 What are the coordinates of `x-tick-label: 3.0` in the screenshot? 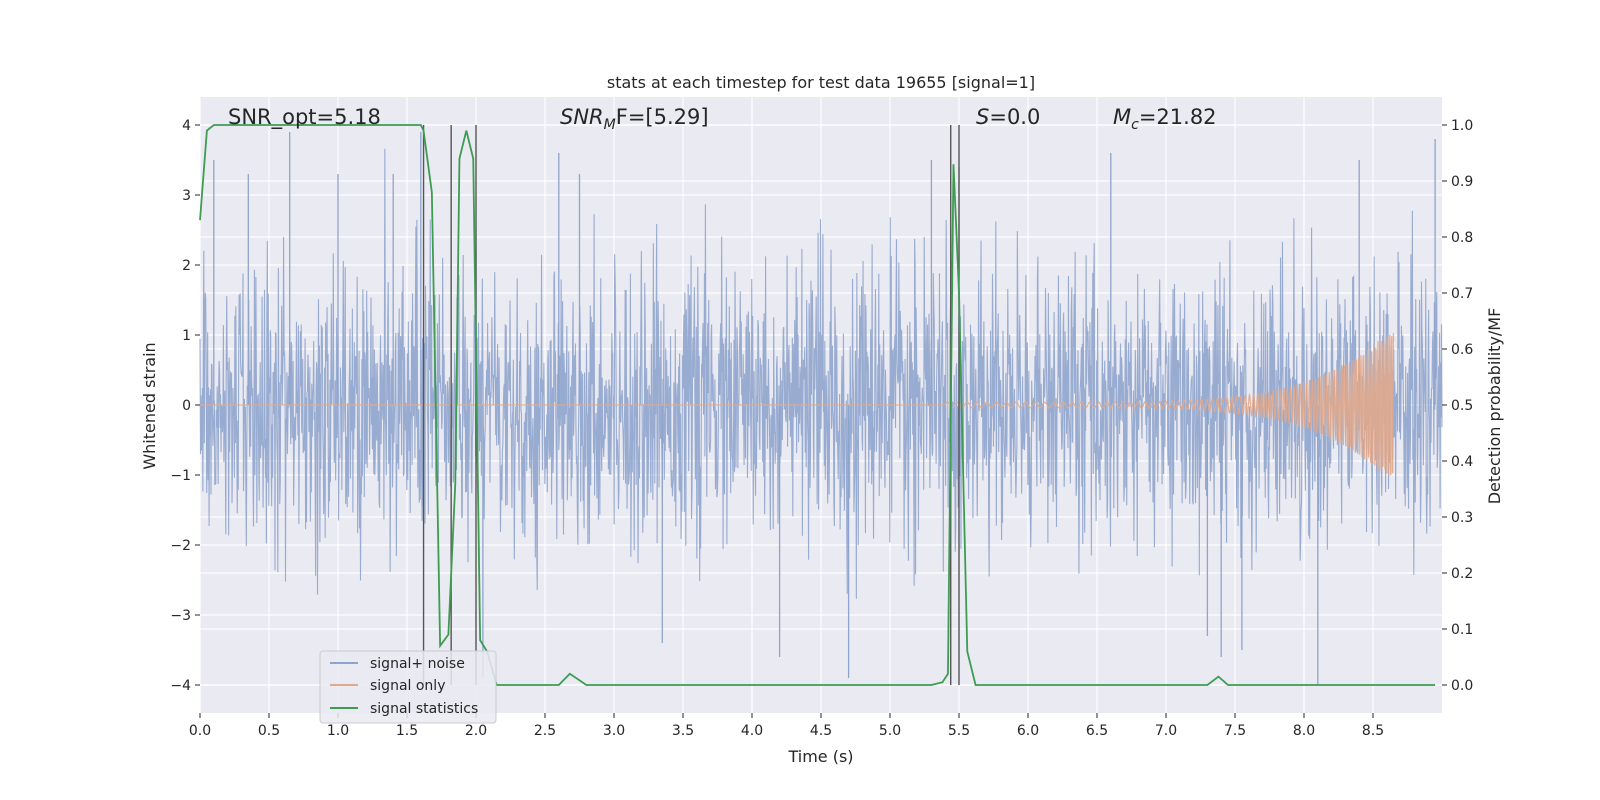 It's located at (614, 731).